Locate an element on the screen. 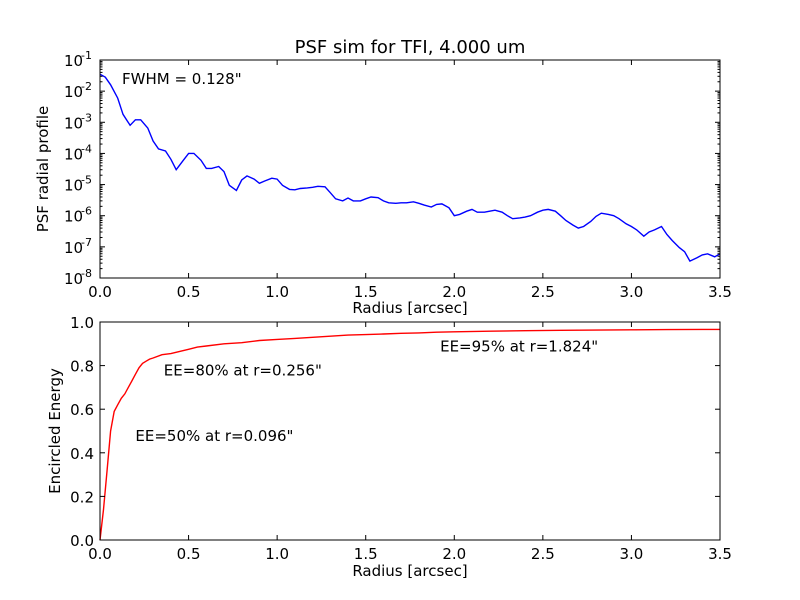 This screenshot has height=600, width=800. y-axis-label: PSF radial profile is located at coordinates (43, 169).